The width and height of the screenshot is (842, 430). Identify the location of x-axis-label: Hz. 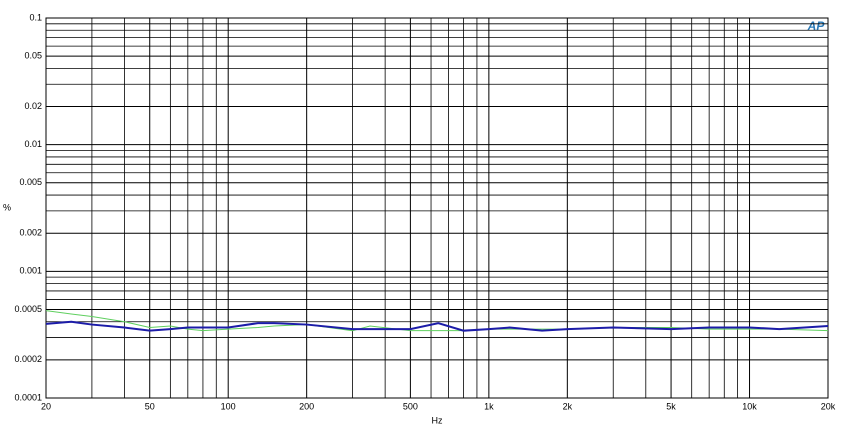
(437, 420).